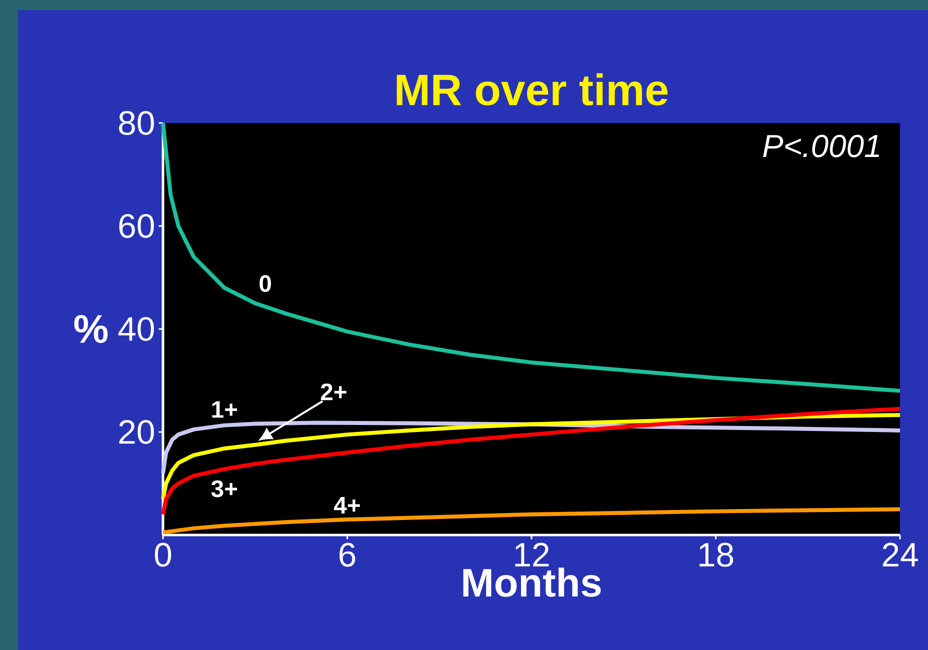  Describe the element at coordinates (136, 226) in the screenshot. I see `y-tick-label: 60` at that location.